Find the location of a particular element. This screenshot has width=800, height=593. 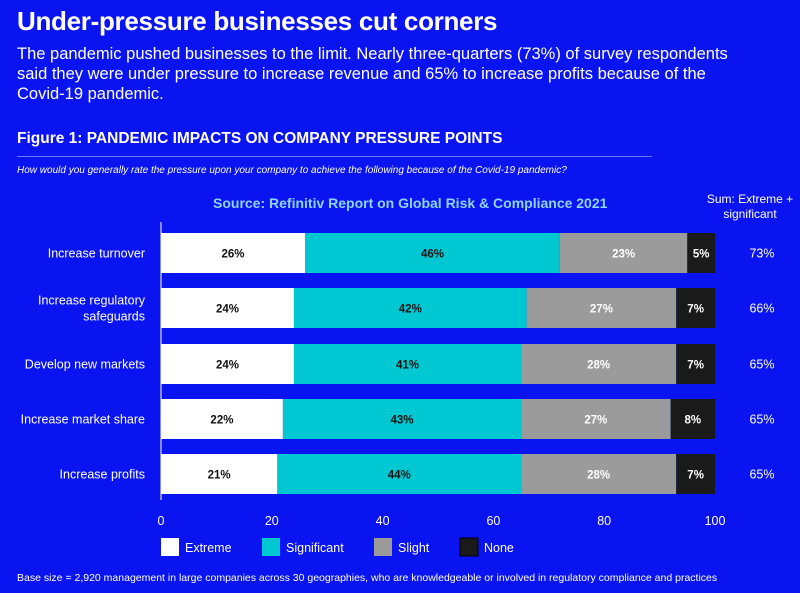

legend-label-significant: Significant is located at coordinates (315, 548).